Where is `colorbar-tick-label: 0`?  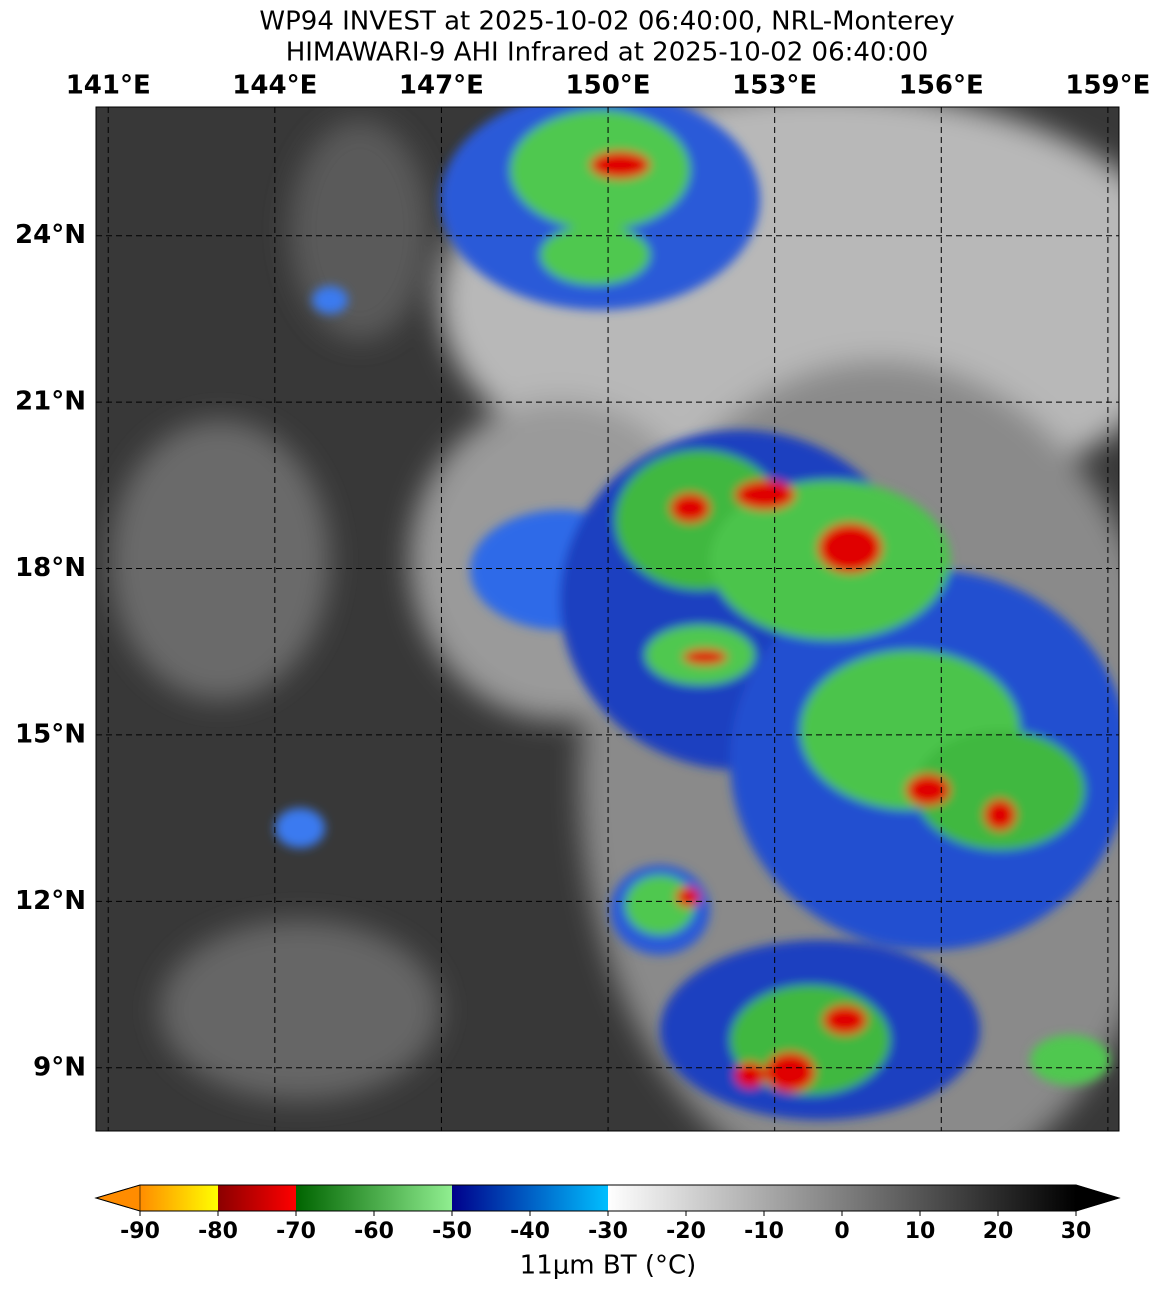 colorbar-tick-label: 0 is located at coordinates (841, 1231).